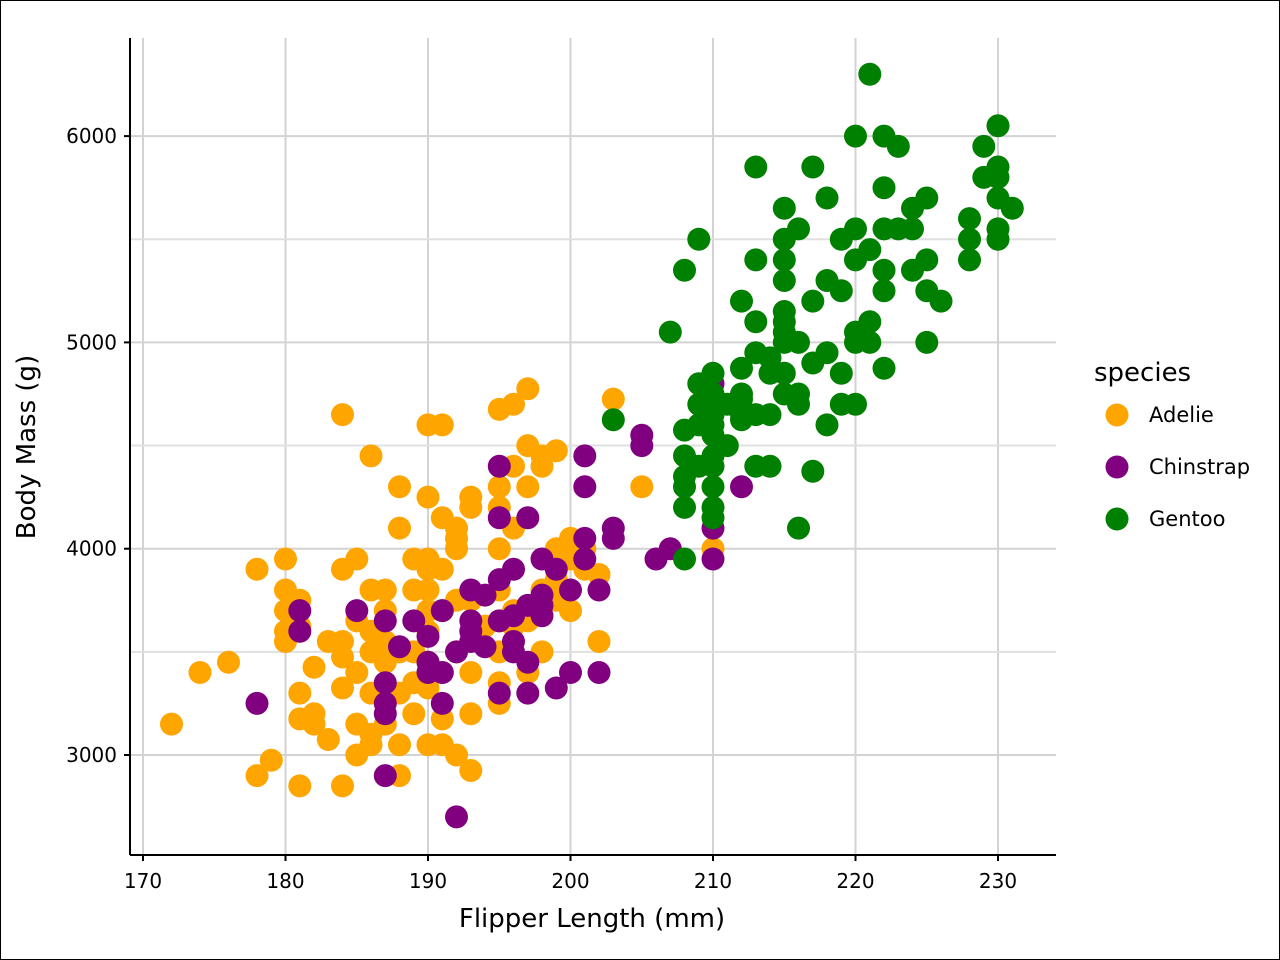 This screenshot has width=1280, height=960. Describe the element at coordinates (91, 755) in the screenshot. I see `y-tick-label: 3000` at that location.